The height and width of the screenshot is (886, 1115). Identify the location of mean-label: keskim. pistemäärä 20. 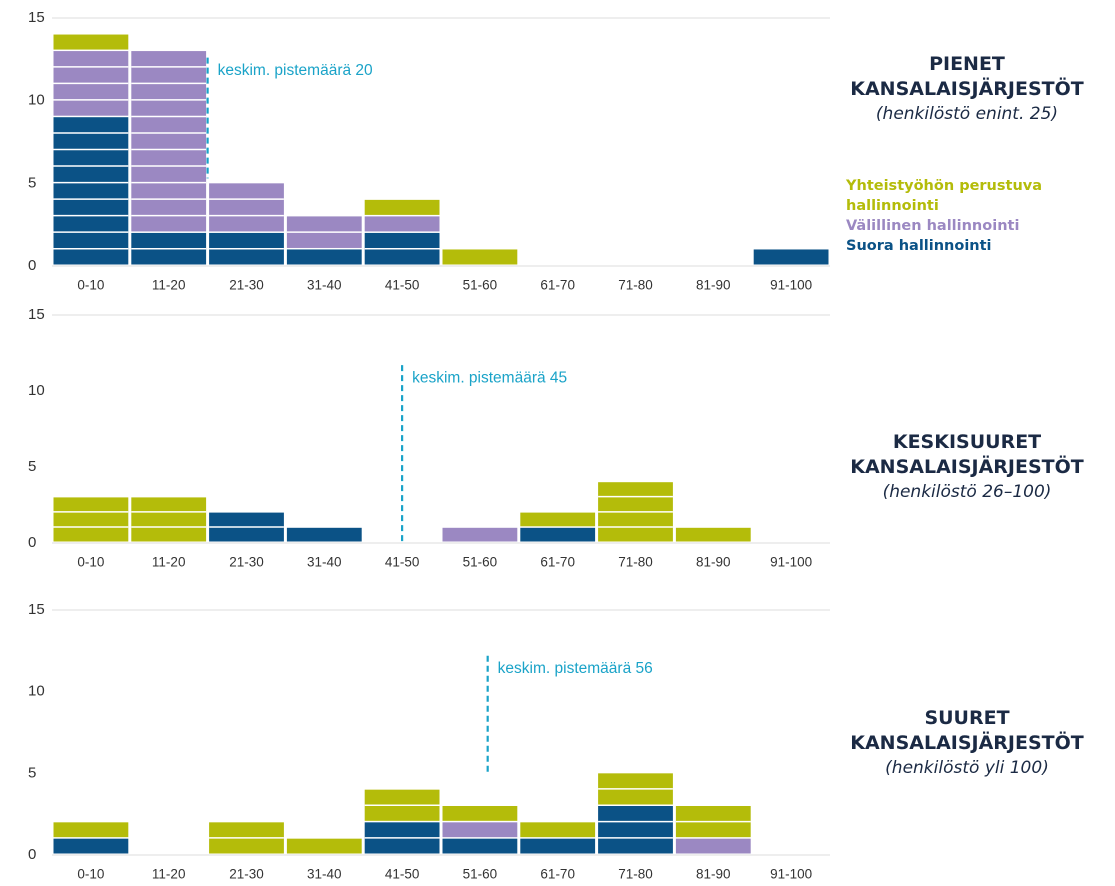
(295, 70).